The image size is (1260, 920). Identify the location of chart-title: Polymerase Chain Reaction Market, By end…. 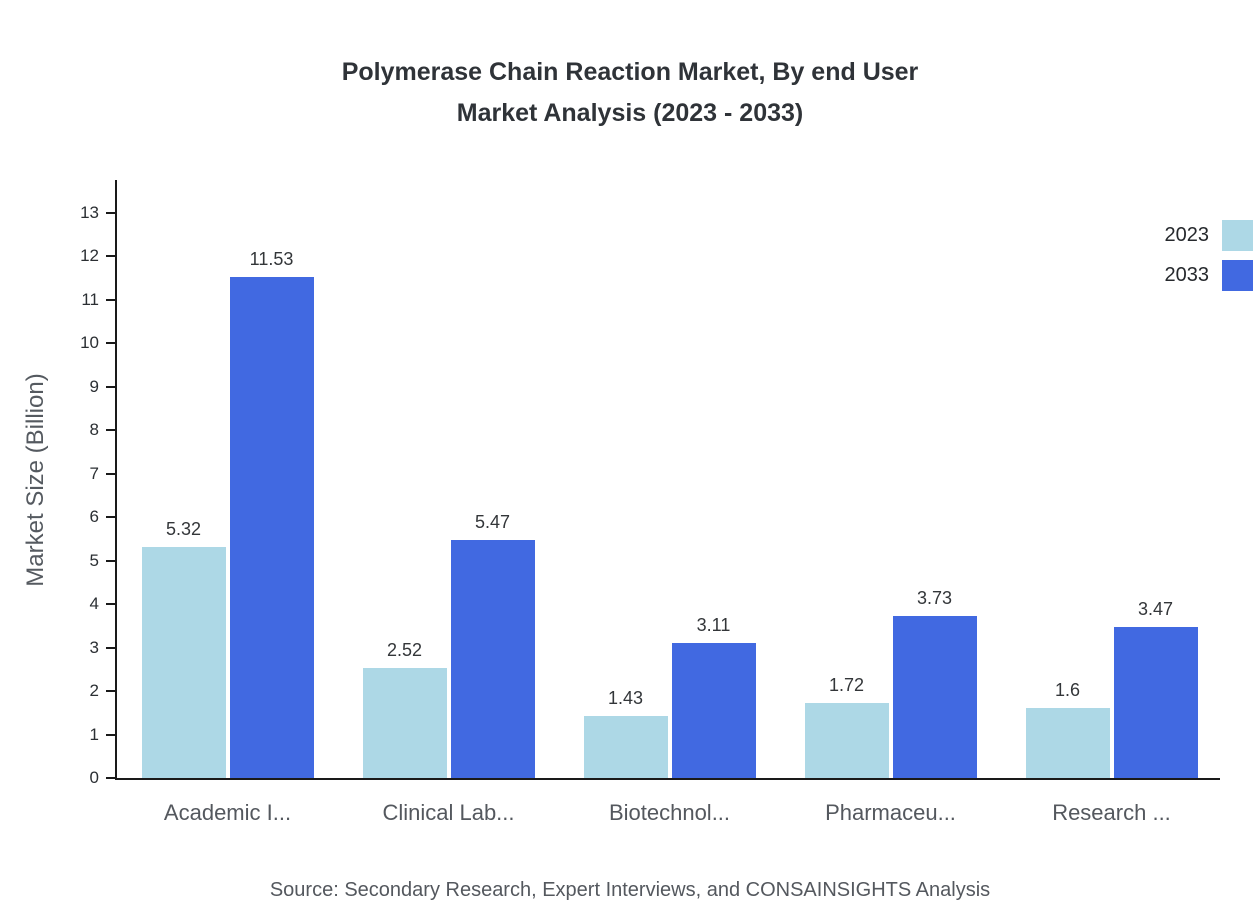
(630, 93).